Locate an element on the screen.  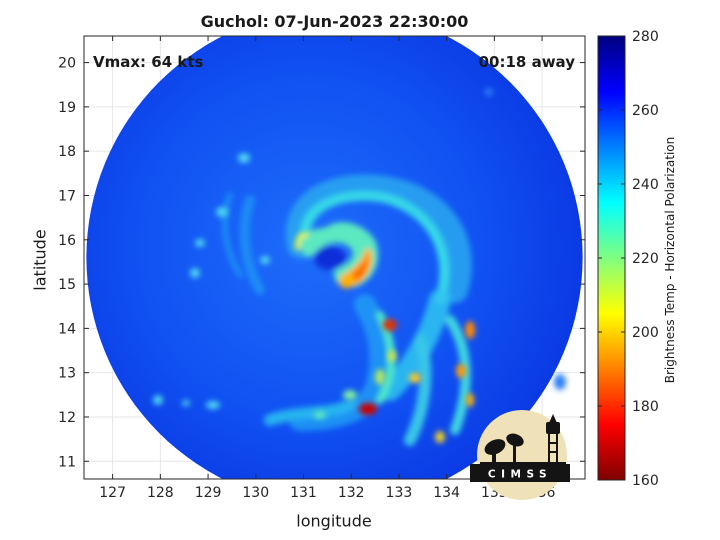
time-offset-annotation: 00:18 away is located at coordinates (526, 62).